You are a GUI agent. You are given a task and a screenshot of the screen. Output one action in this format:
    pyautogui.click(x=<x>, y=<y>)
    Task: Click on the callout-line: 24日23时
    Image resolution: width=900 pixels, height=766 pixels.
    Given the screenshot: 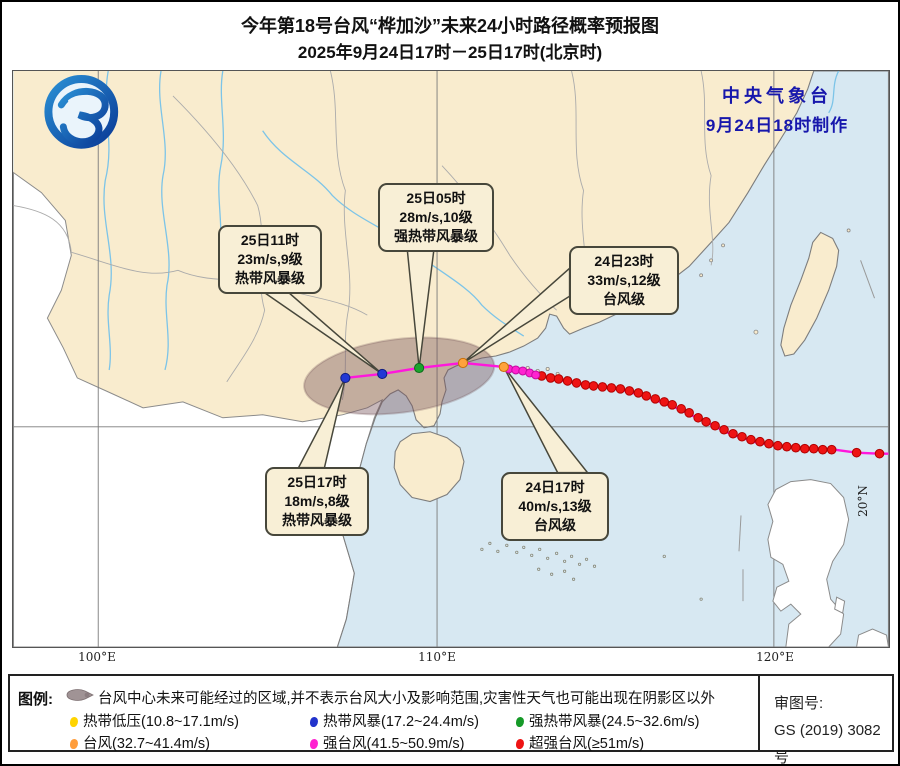 What is the action you would take?
    pyautogui.click(x=624, y=261)
    